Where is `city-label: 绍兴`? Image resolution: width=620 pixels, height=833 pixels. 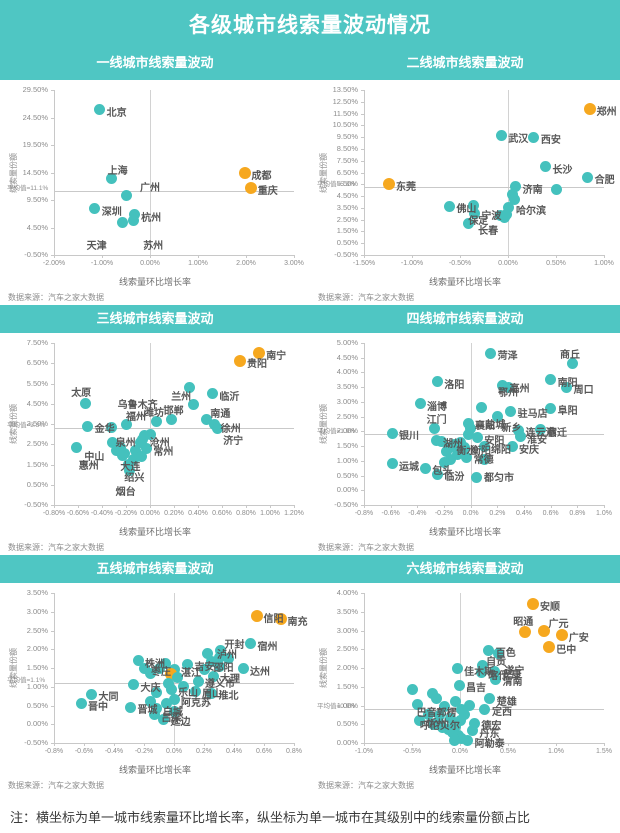
city-label: 绍兴 is located at coordinates (134, 478).